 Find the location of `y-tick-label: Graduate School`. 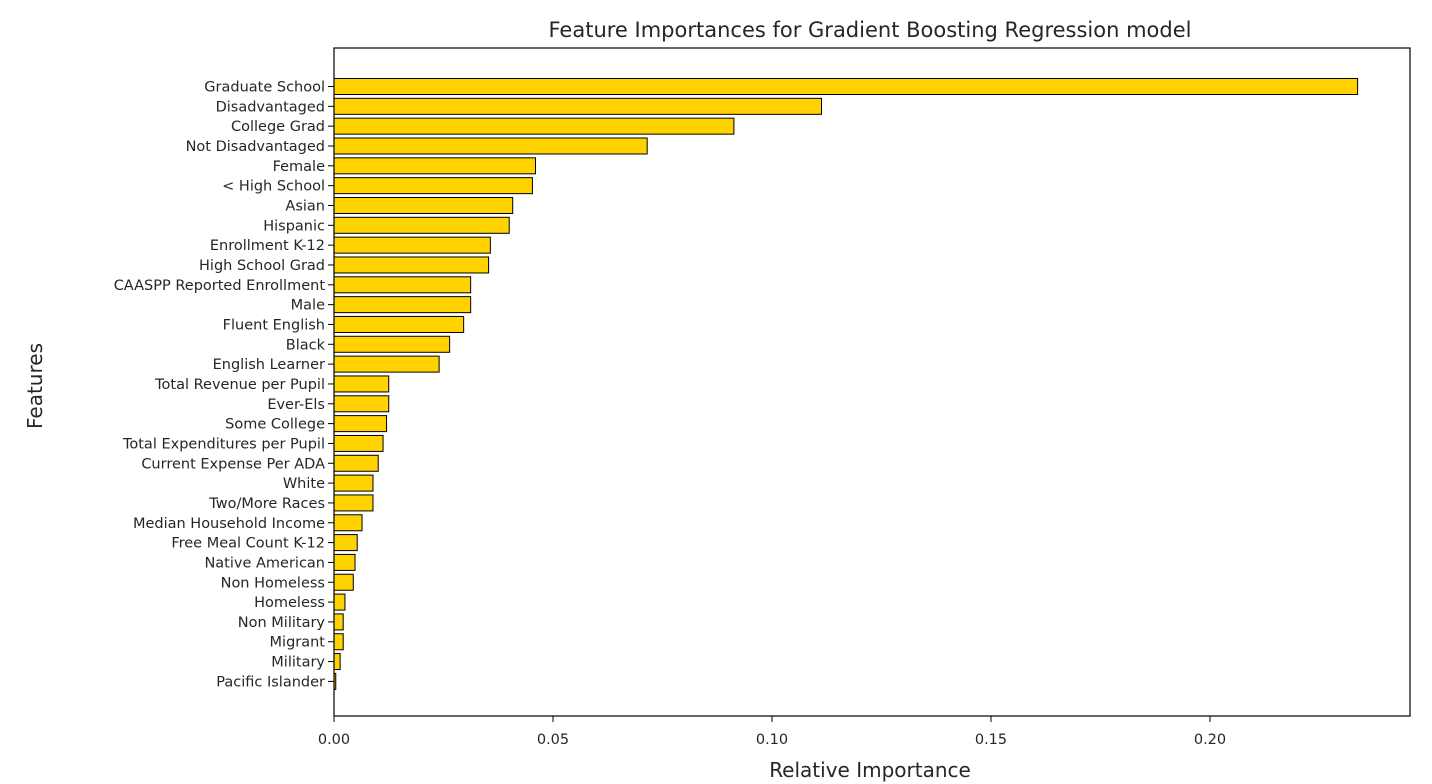

y-tick-label: Graduate School is located at coordinates (264, 88).